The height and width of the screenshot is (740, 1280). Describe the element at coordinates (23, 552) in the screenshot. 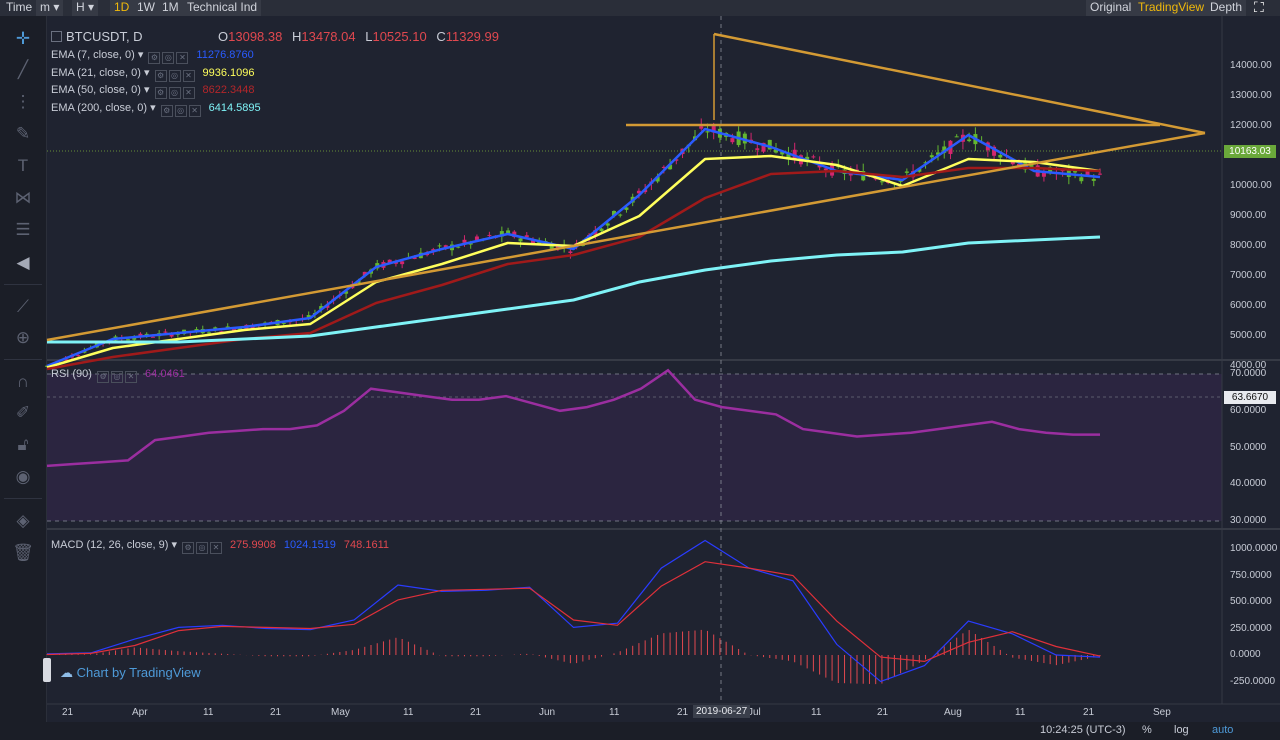

I see `trash-icon: 🗑︎` at that location.